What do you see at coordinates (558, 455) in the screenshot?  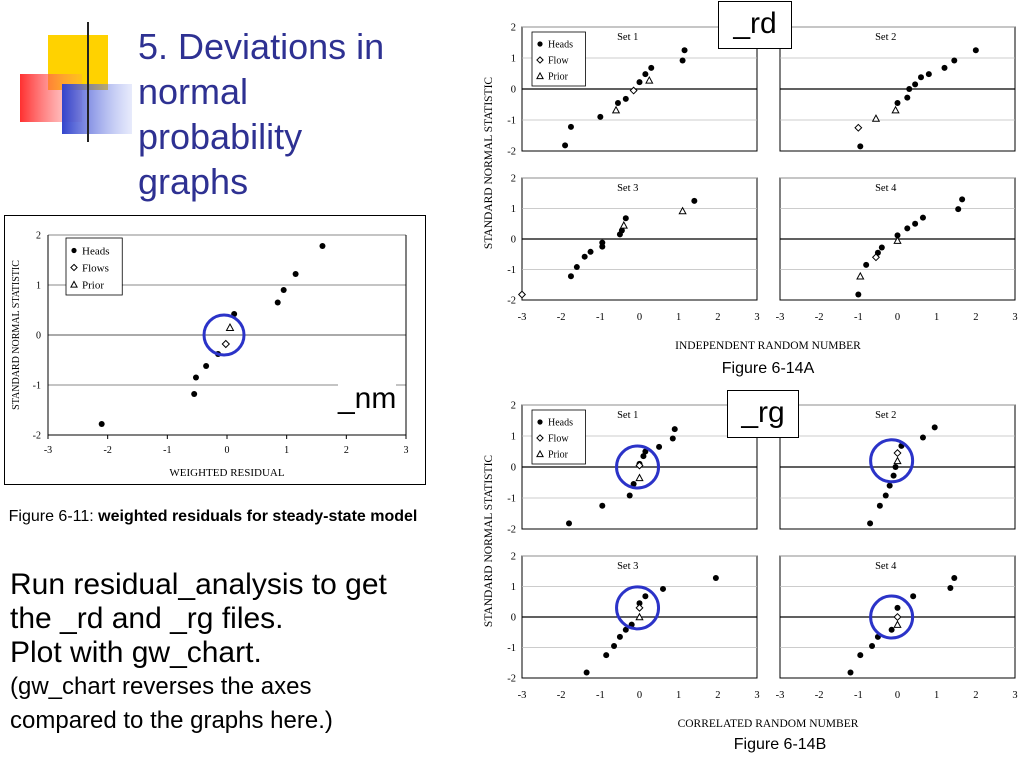 I see `chart14b-legend-prior: Prior` at bounding box center [558, 455].